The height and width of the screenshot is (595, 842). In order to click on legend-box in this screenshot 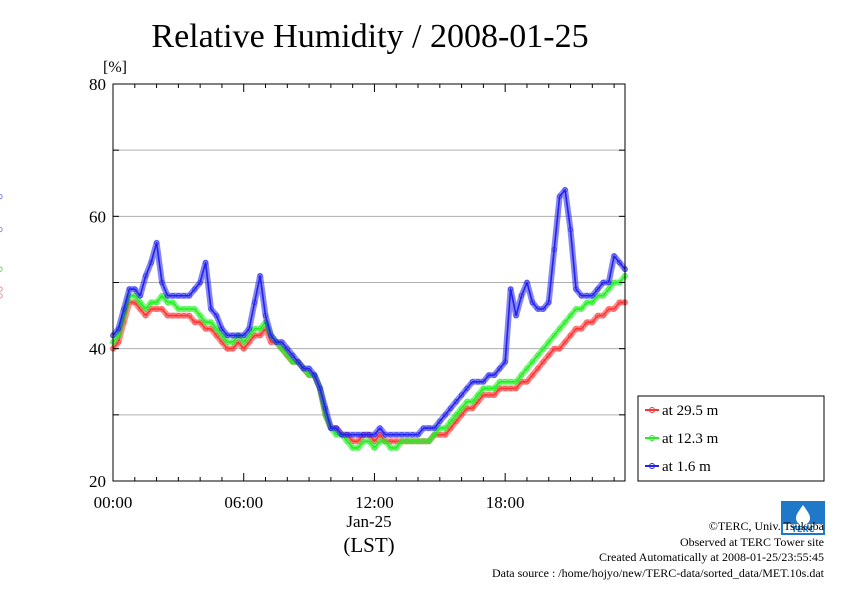, I will do `click(731, 438)`.